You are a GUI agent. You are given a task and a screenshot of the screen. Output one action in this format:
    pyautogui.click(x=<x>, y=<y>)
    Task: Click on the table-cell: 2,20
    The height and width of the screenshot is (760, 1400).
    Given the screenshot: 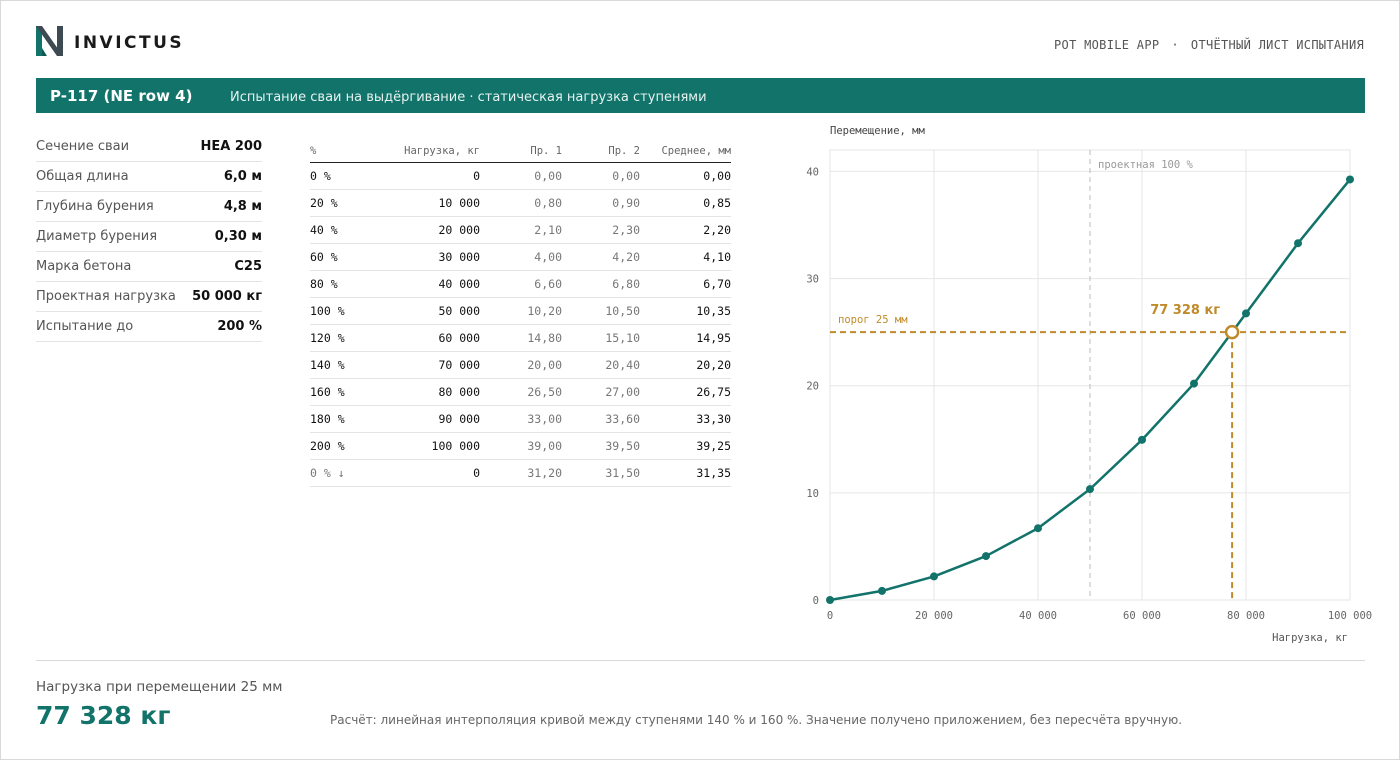 What is the action you would take?
    pyautogui.click(x=717, y=230)
    